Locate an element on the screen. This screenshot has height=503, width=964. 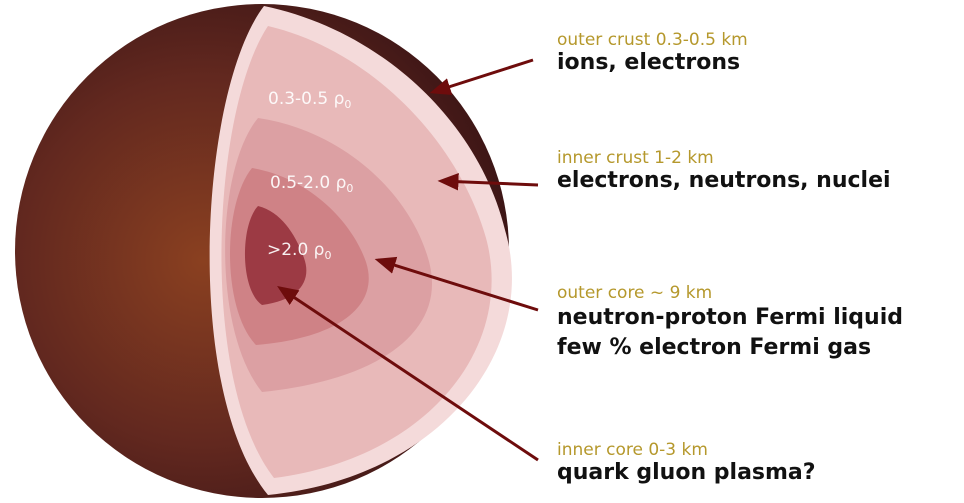
inner-core-layer is located at coordinates (275, 255).